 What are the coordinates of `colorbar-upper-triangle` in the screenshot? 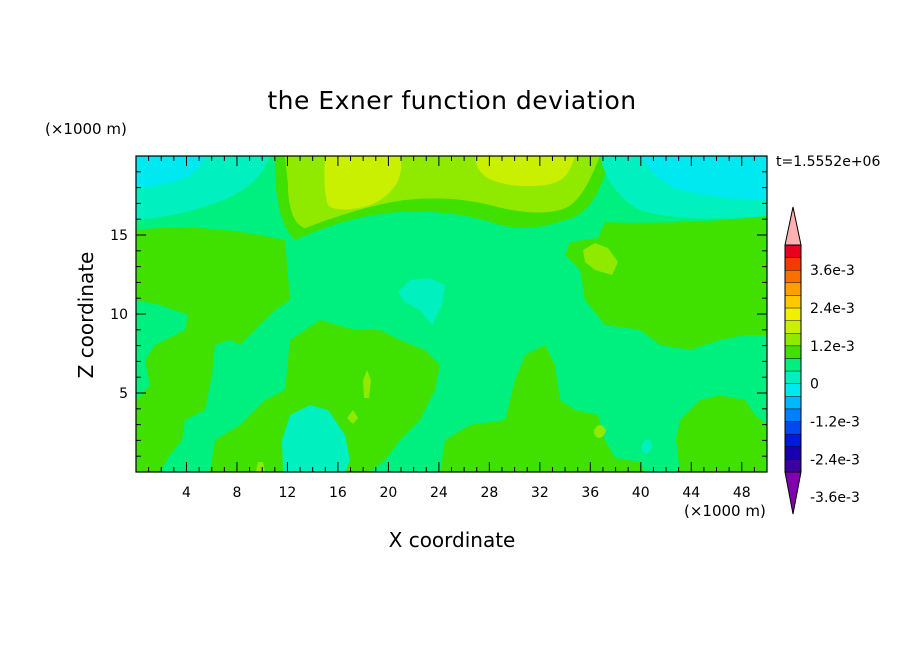 It's located at (793, 226).